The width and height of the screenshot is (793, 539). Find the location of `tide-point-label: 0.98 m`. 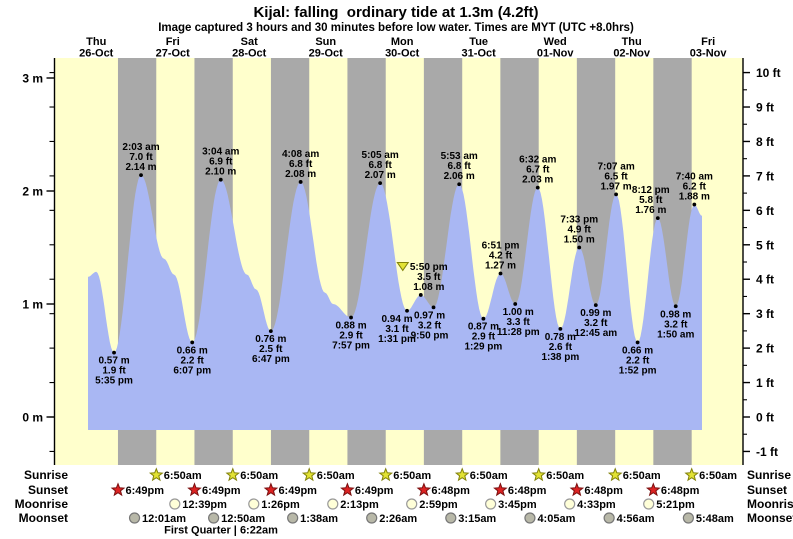

tide-point-label: 0.98 m is located at coordinates (675, 314).